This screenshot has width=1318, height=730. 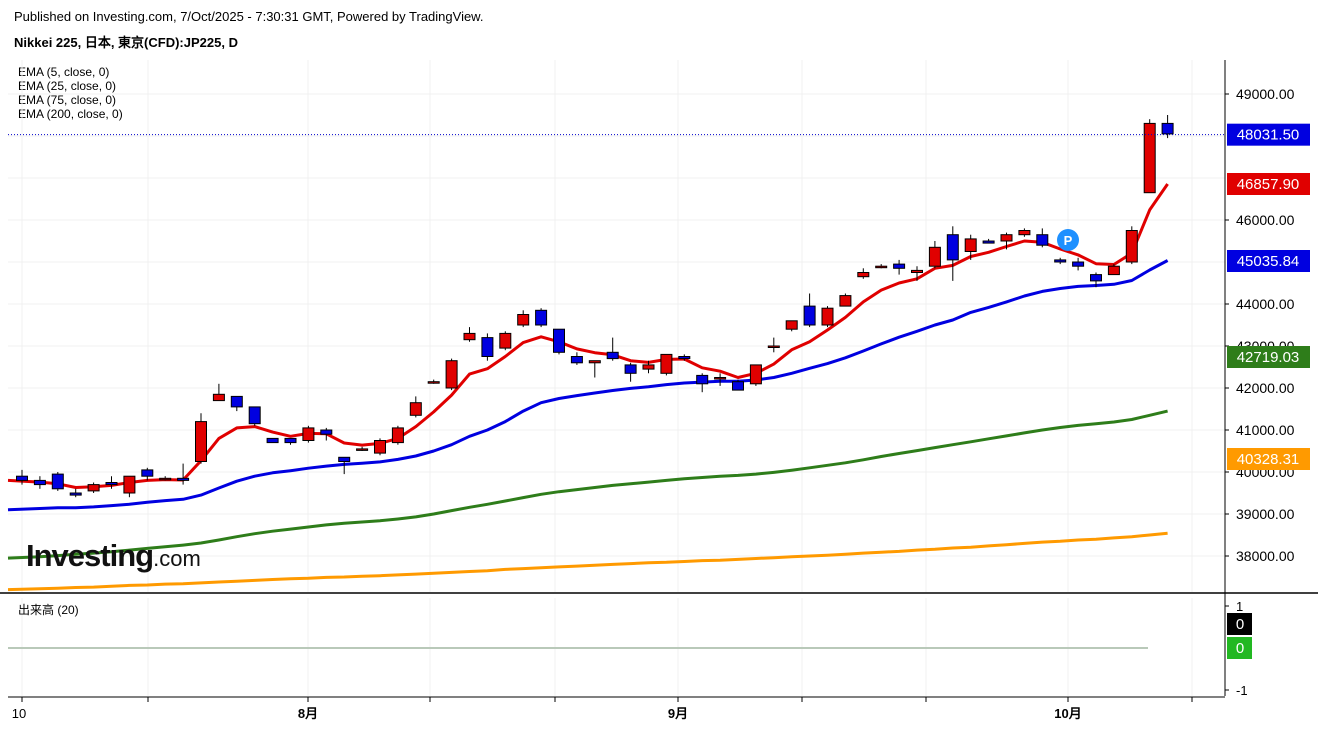 I want to click on y-tick-label: 39000.00, so click(x=1265, y=514).